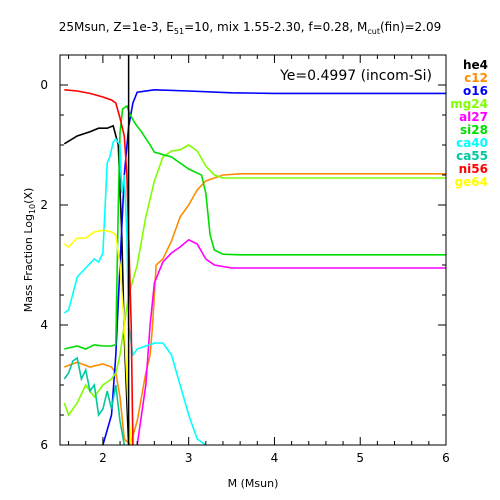  What do you see at coordinates (472, 143) in the screenshot?
I see `legend-entry-ca40: ca40` at bounding box center [472, 143].